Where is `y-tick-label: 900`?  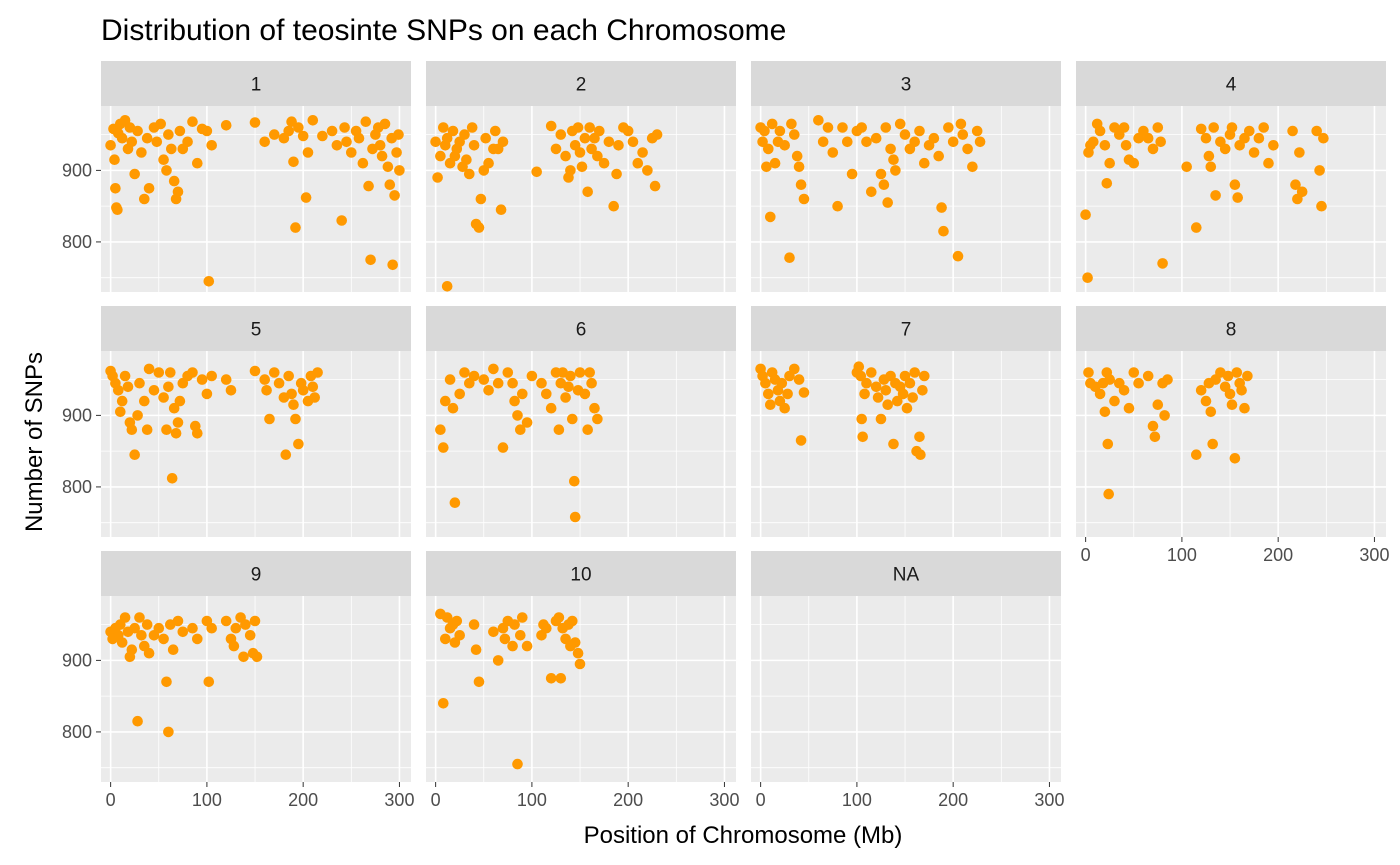 y-tick-label: 900 is located at coordinates (77, 415).